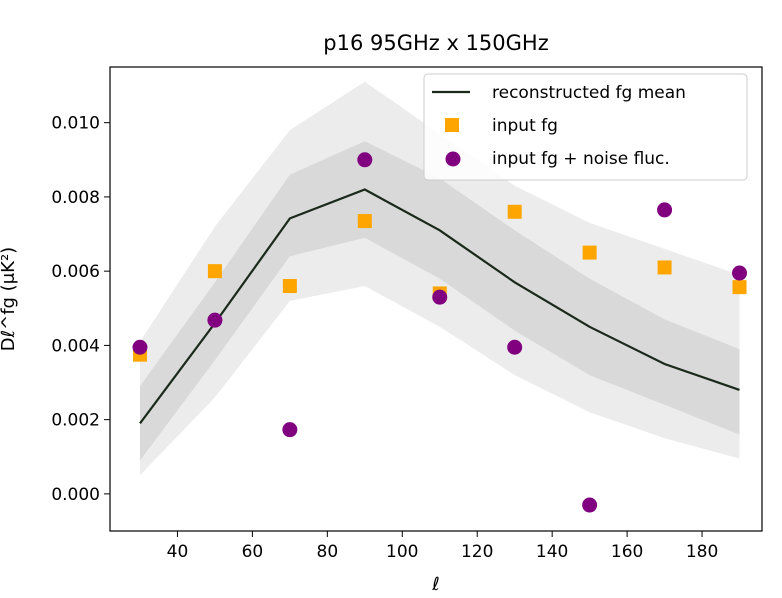 This screenshot has width=782, height=598. I want to click on legend-square-swatch, so click(452, 125).